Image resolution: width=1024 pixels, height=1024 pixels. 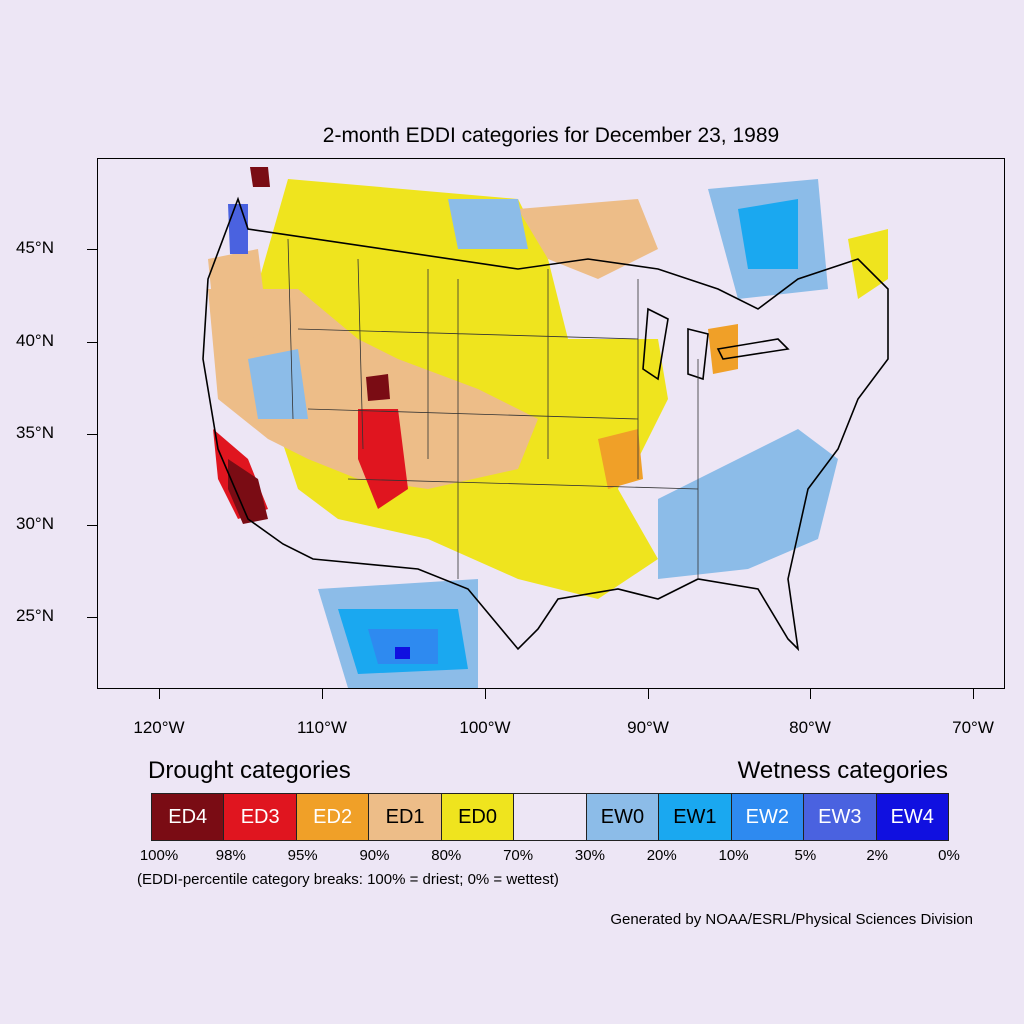 What do you see at coordinates (446, 855) in the screenshot?
I see `percentile-label: 80%` at bounding box center [446, 855].